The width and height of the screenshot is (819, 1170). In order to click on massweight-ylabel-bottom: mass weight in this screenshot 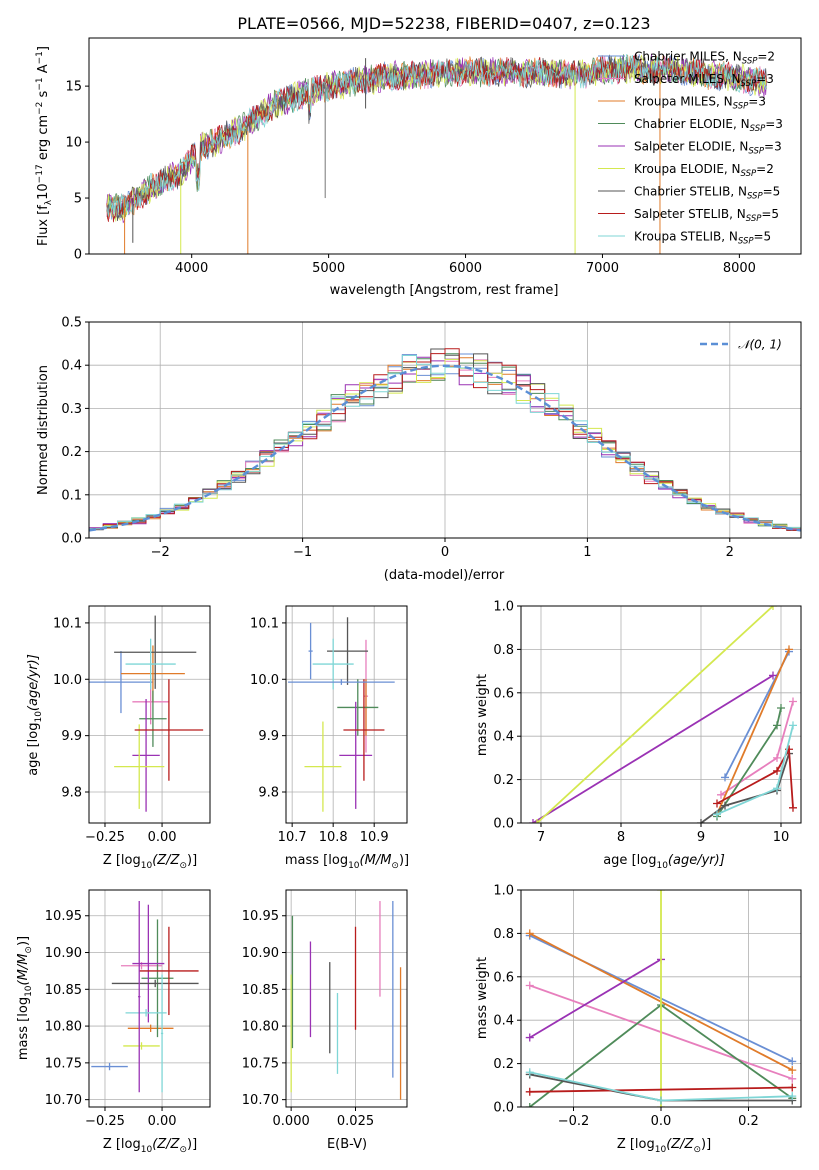, I will do `click(482, 998)`.